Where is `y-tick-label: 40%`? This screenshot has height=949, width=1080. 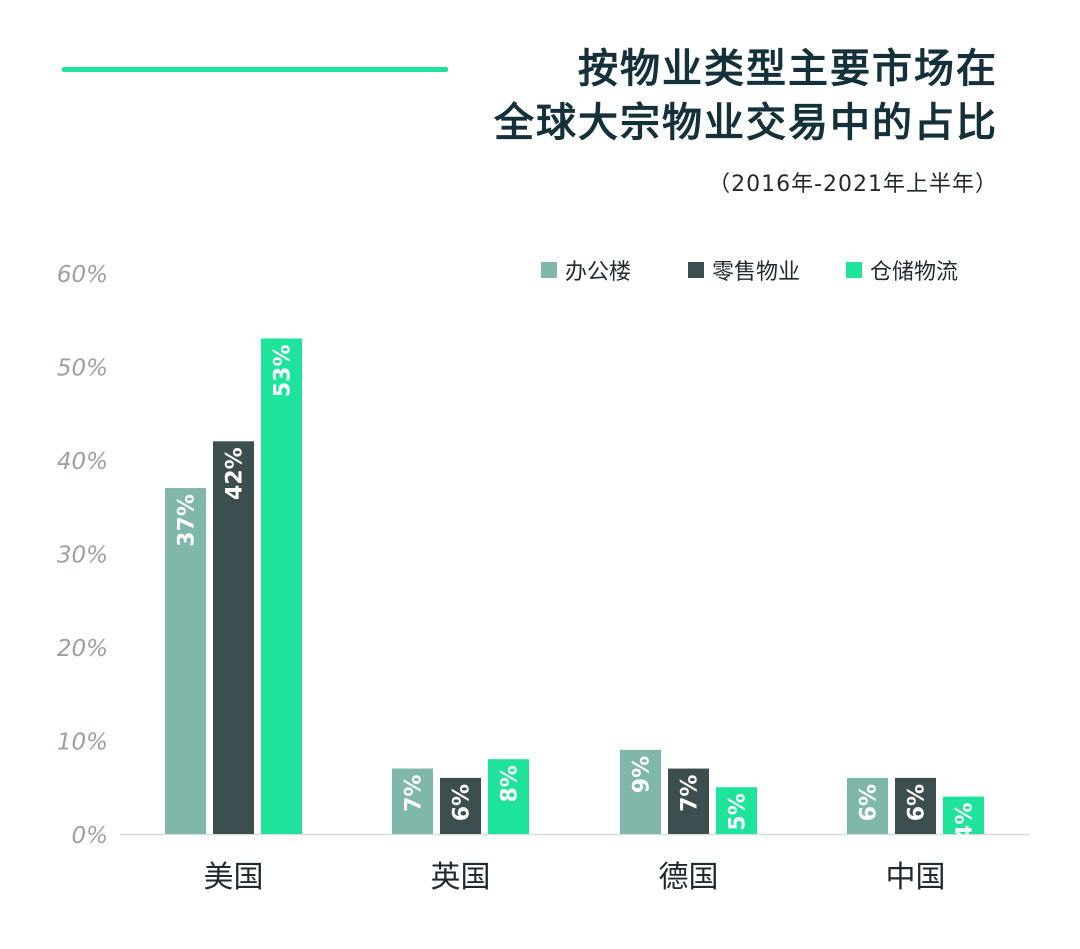 y-tick-label: 40% is located at coordinates (82, 462).